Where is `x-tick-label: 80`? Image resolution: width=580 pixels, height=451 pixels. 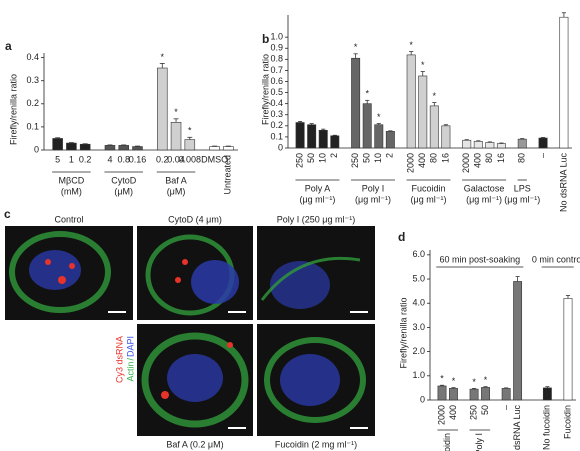
x-tick-label: 80 is located at coordinates (434, 158).